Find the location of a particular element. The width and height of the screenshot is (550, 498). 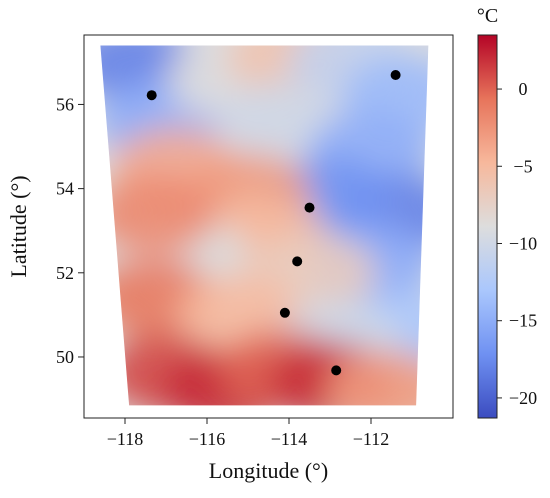

colorbar: °C 0 −5 −10 −15 −20 is located at coordinates (507, 212).